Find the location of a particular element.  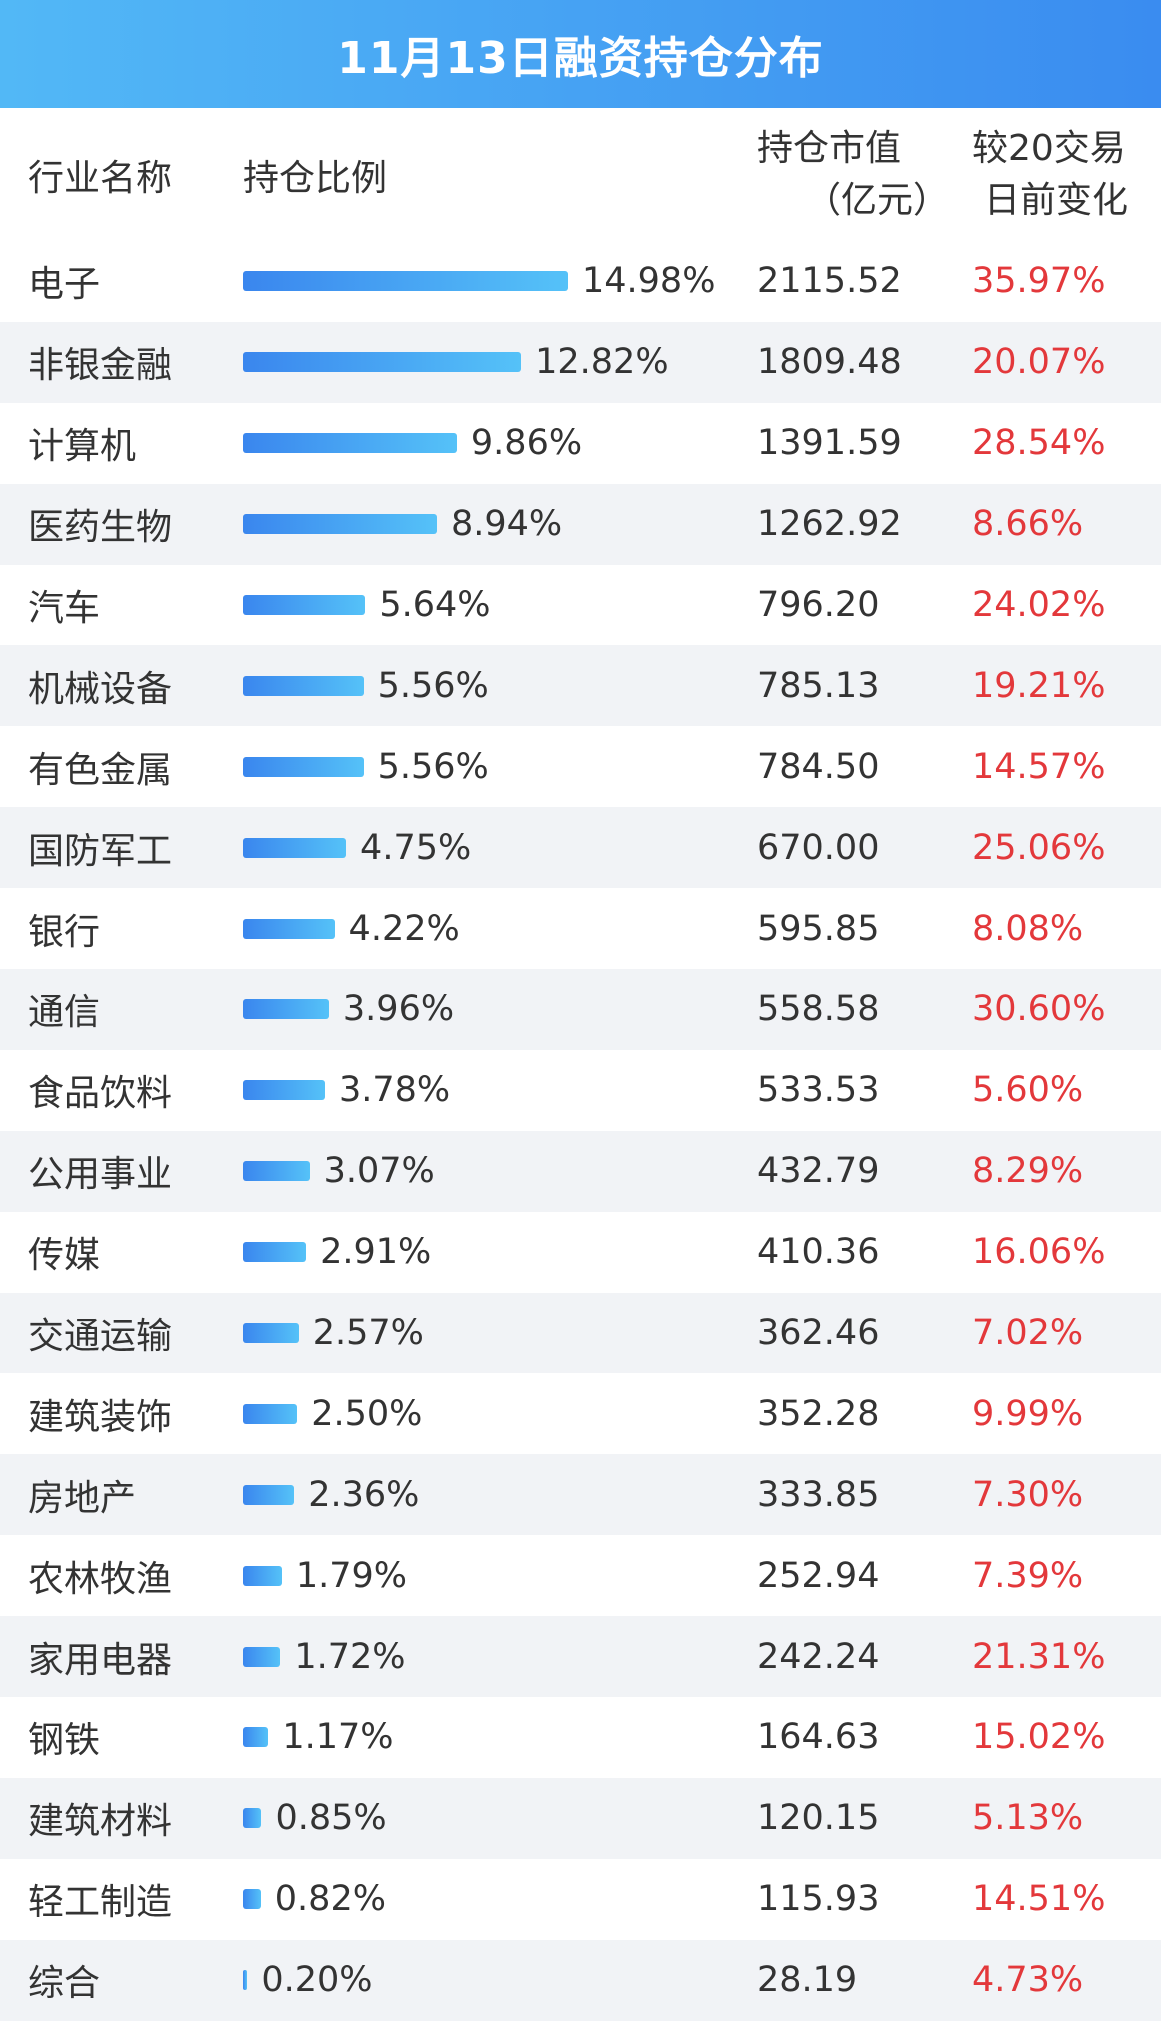

change-value: 7.30% is located at coordinates (1028, 1494).